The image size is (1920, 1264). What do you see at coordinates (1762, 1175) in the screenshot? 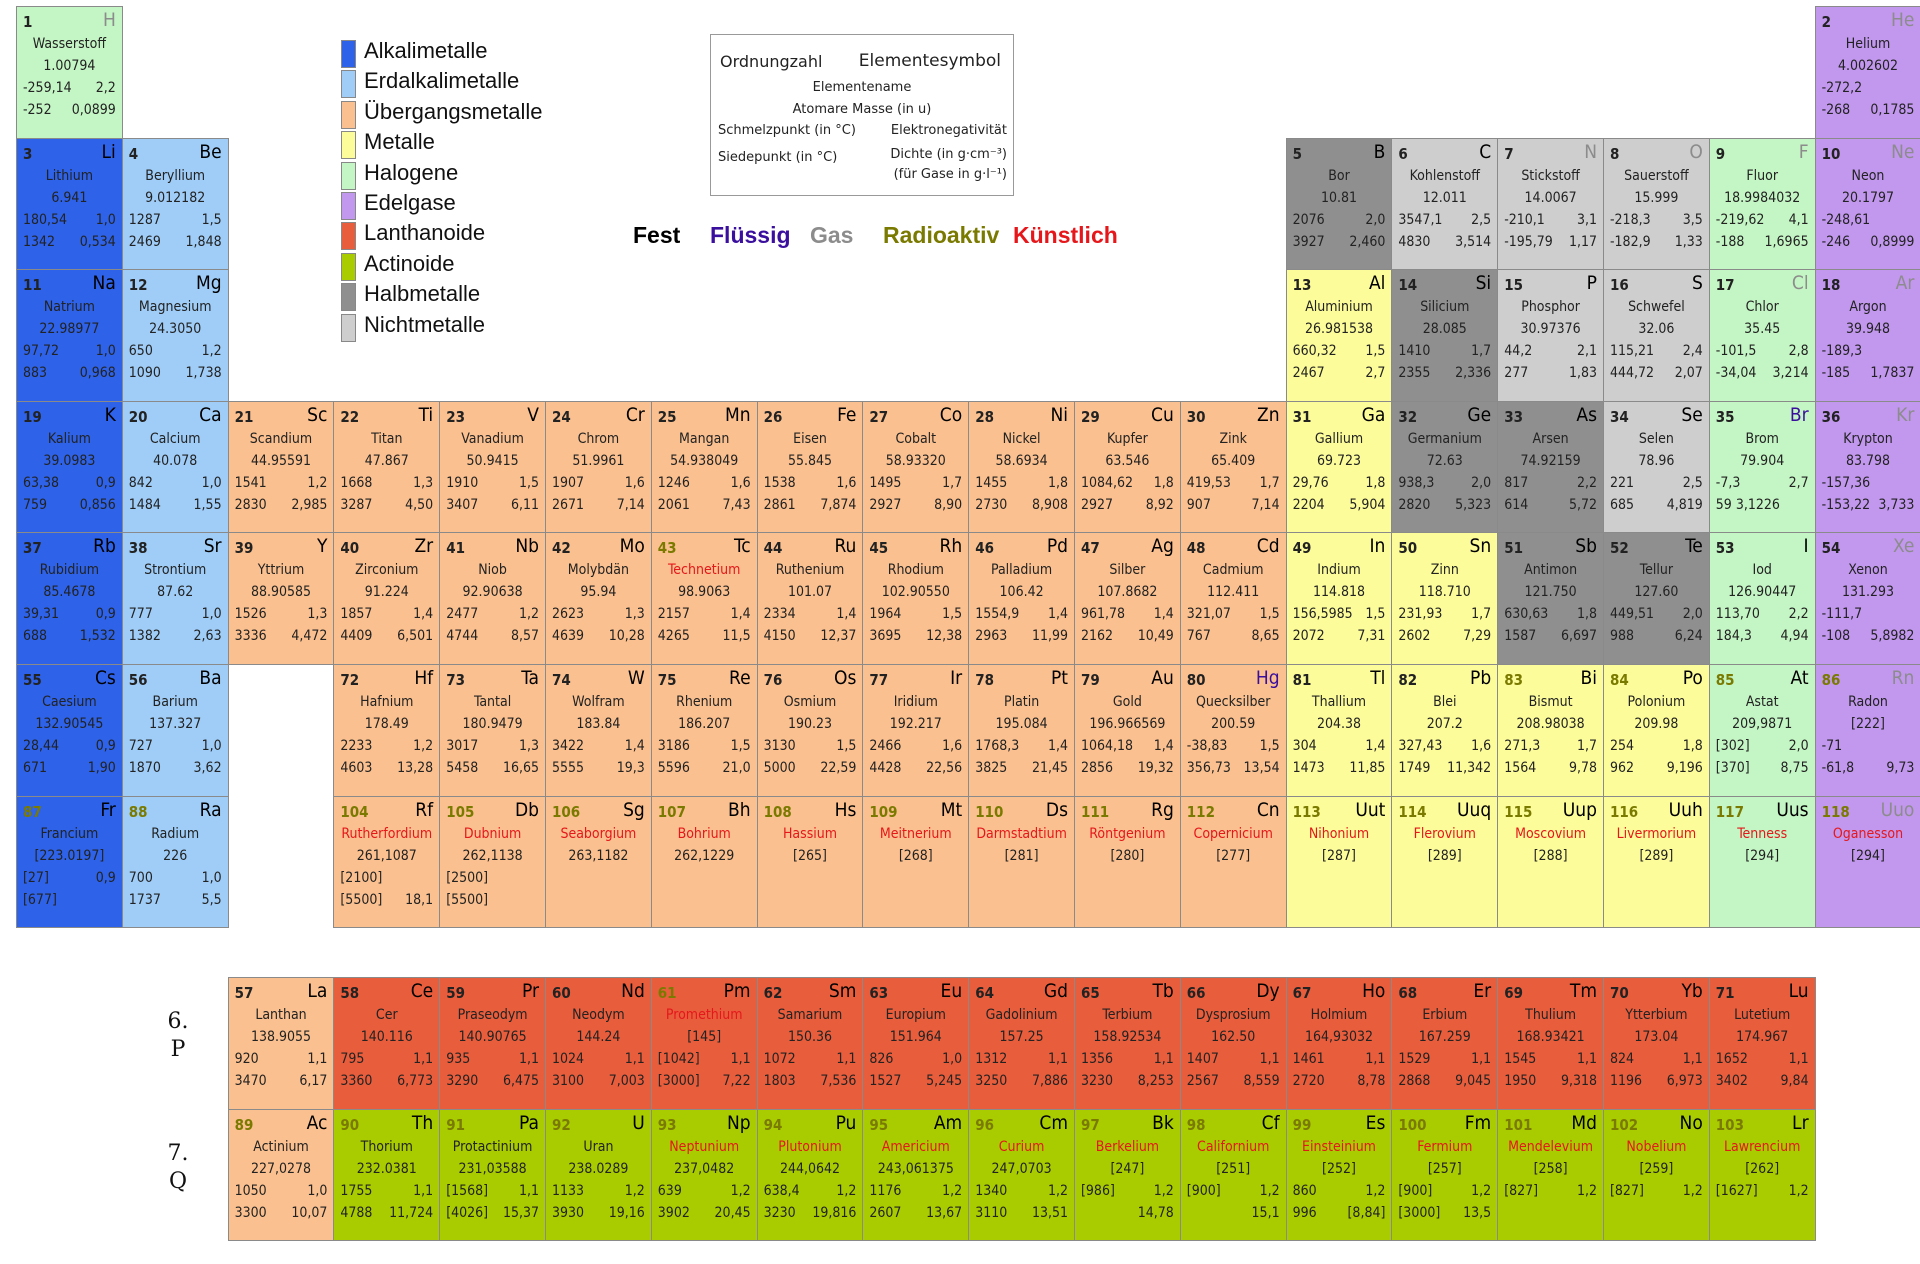
I see `element-lr: 103 Lr Lawrencium [262] [1627] 1,2` at bounding box center [1762, 1175].